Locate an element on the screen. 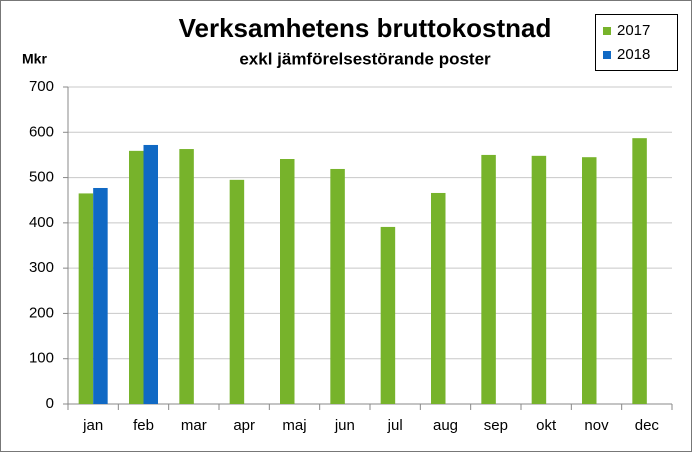 This screenshot has height=452, width=692. y-tick-label: 600 is located at coordinates (41, 131).